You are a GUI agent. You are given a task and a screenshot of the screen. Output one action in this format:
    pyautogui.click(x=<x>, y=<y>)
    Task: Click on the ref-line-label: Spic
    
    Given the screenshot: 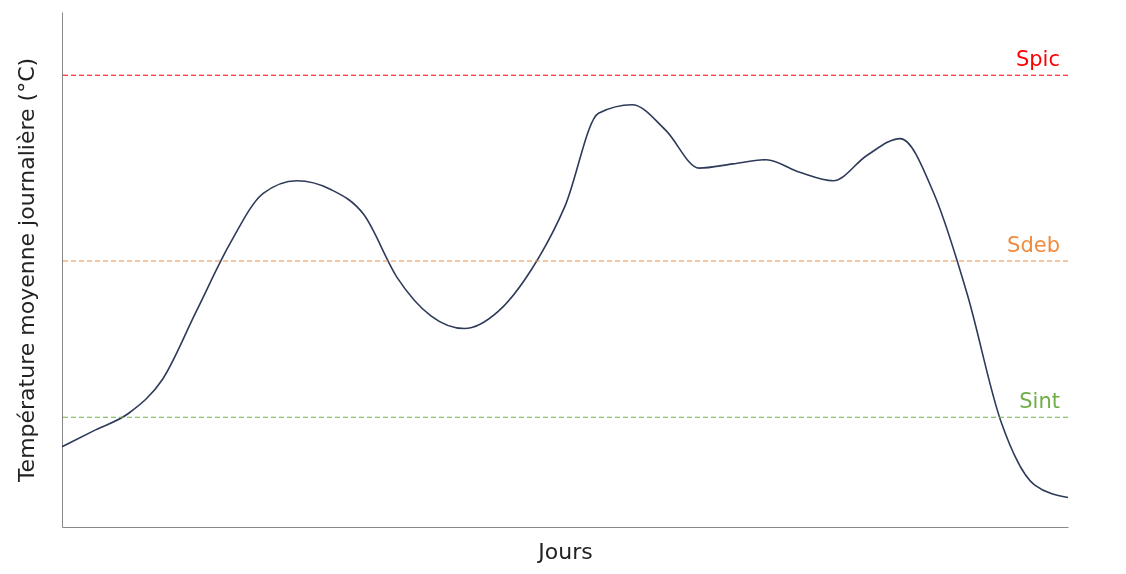 What is the action you would take?
    pyautogui.click(x=1037, y=59)
    